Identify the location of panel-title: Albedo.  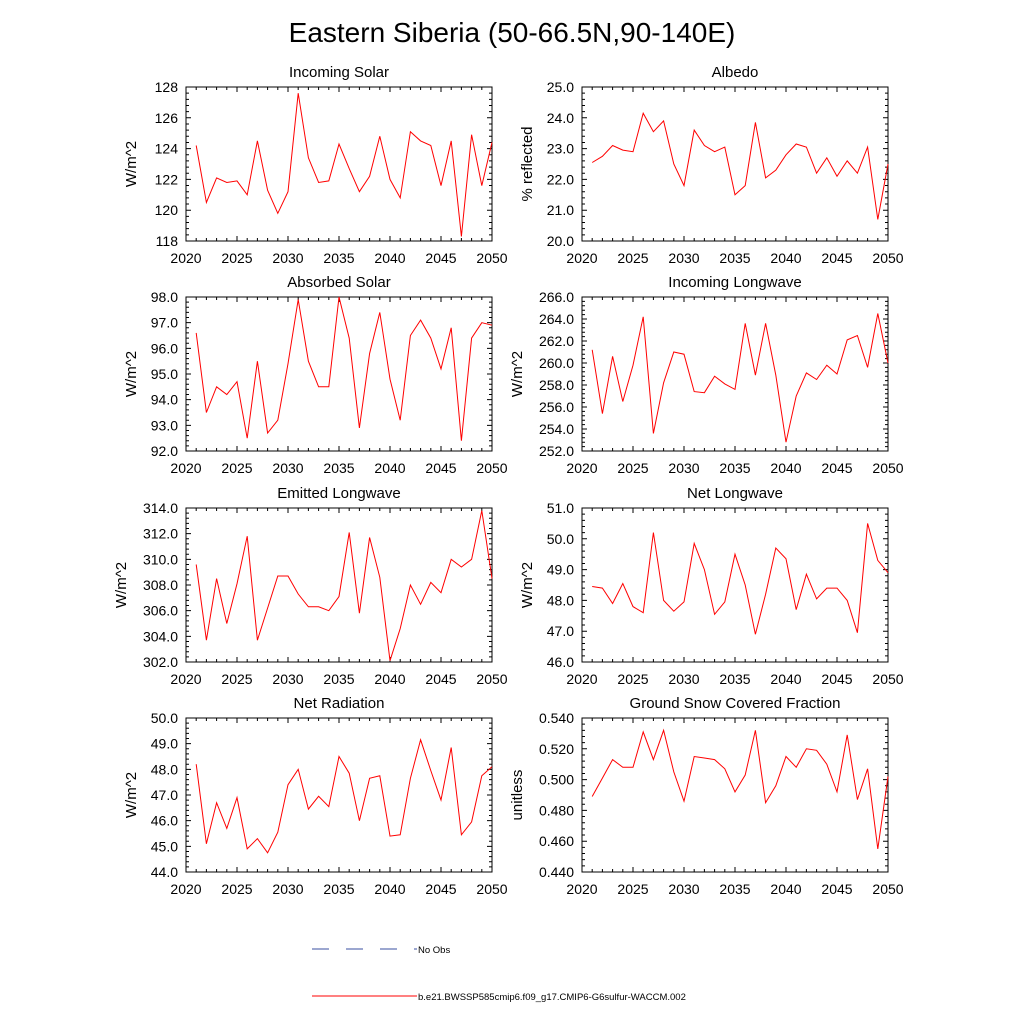
(735, 72).